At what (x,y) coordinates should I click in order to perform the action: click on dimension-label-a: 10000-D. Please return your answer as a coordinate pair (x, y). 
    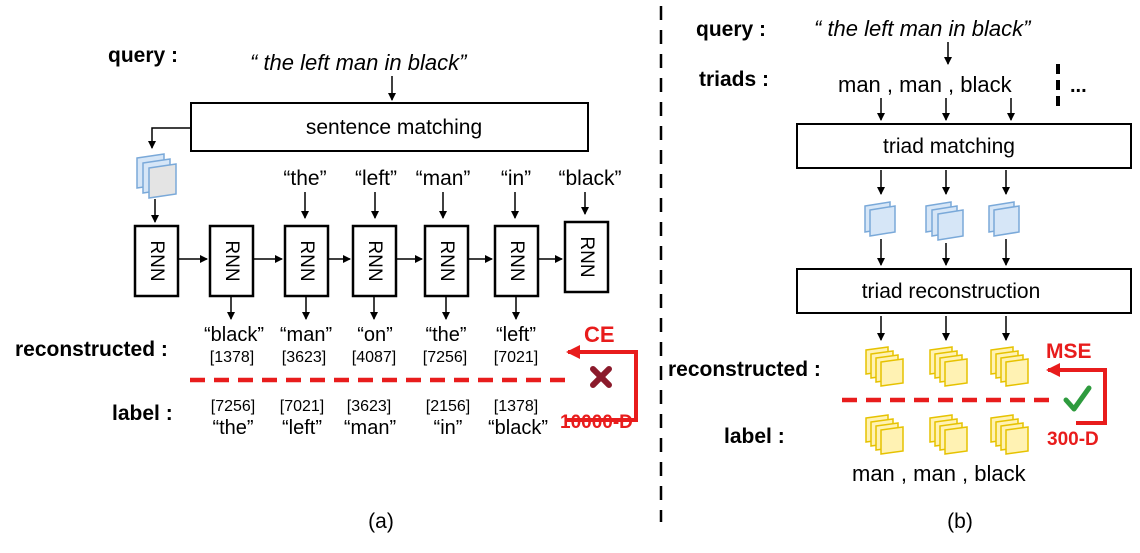
    Looking at the image, I should click on (596, 422).